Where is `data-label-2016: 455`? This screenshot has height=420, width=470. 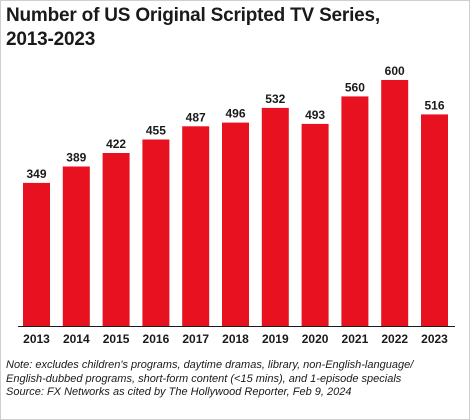
data-label-2016: 455 is located at coordinates (156, 131).